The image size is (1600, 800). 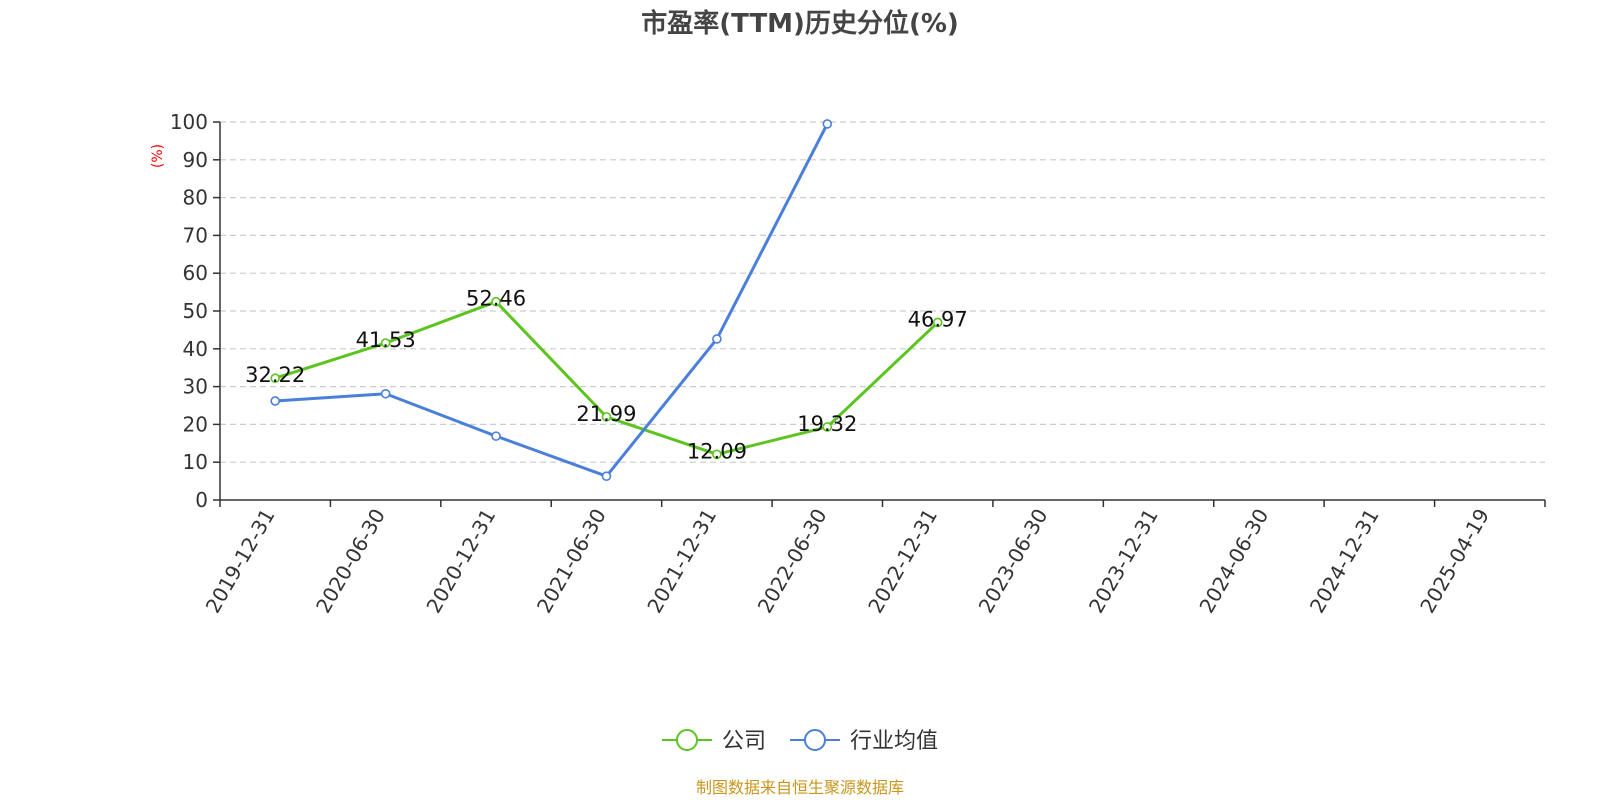 What do you see at coordinates (195, 349) in the screenshot?
I see `y-tick-label-40: 40` at bounding box center [195, 349].